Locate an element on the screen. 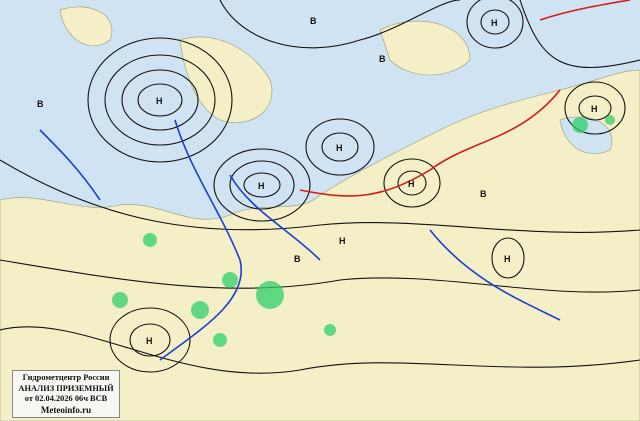 This screenshot has height=421, width=640. site-link: Meteoinfo.ru is located at coordinates (66, 409).